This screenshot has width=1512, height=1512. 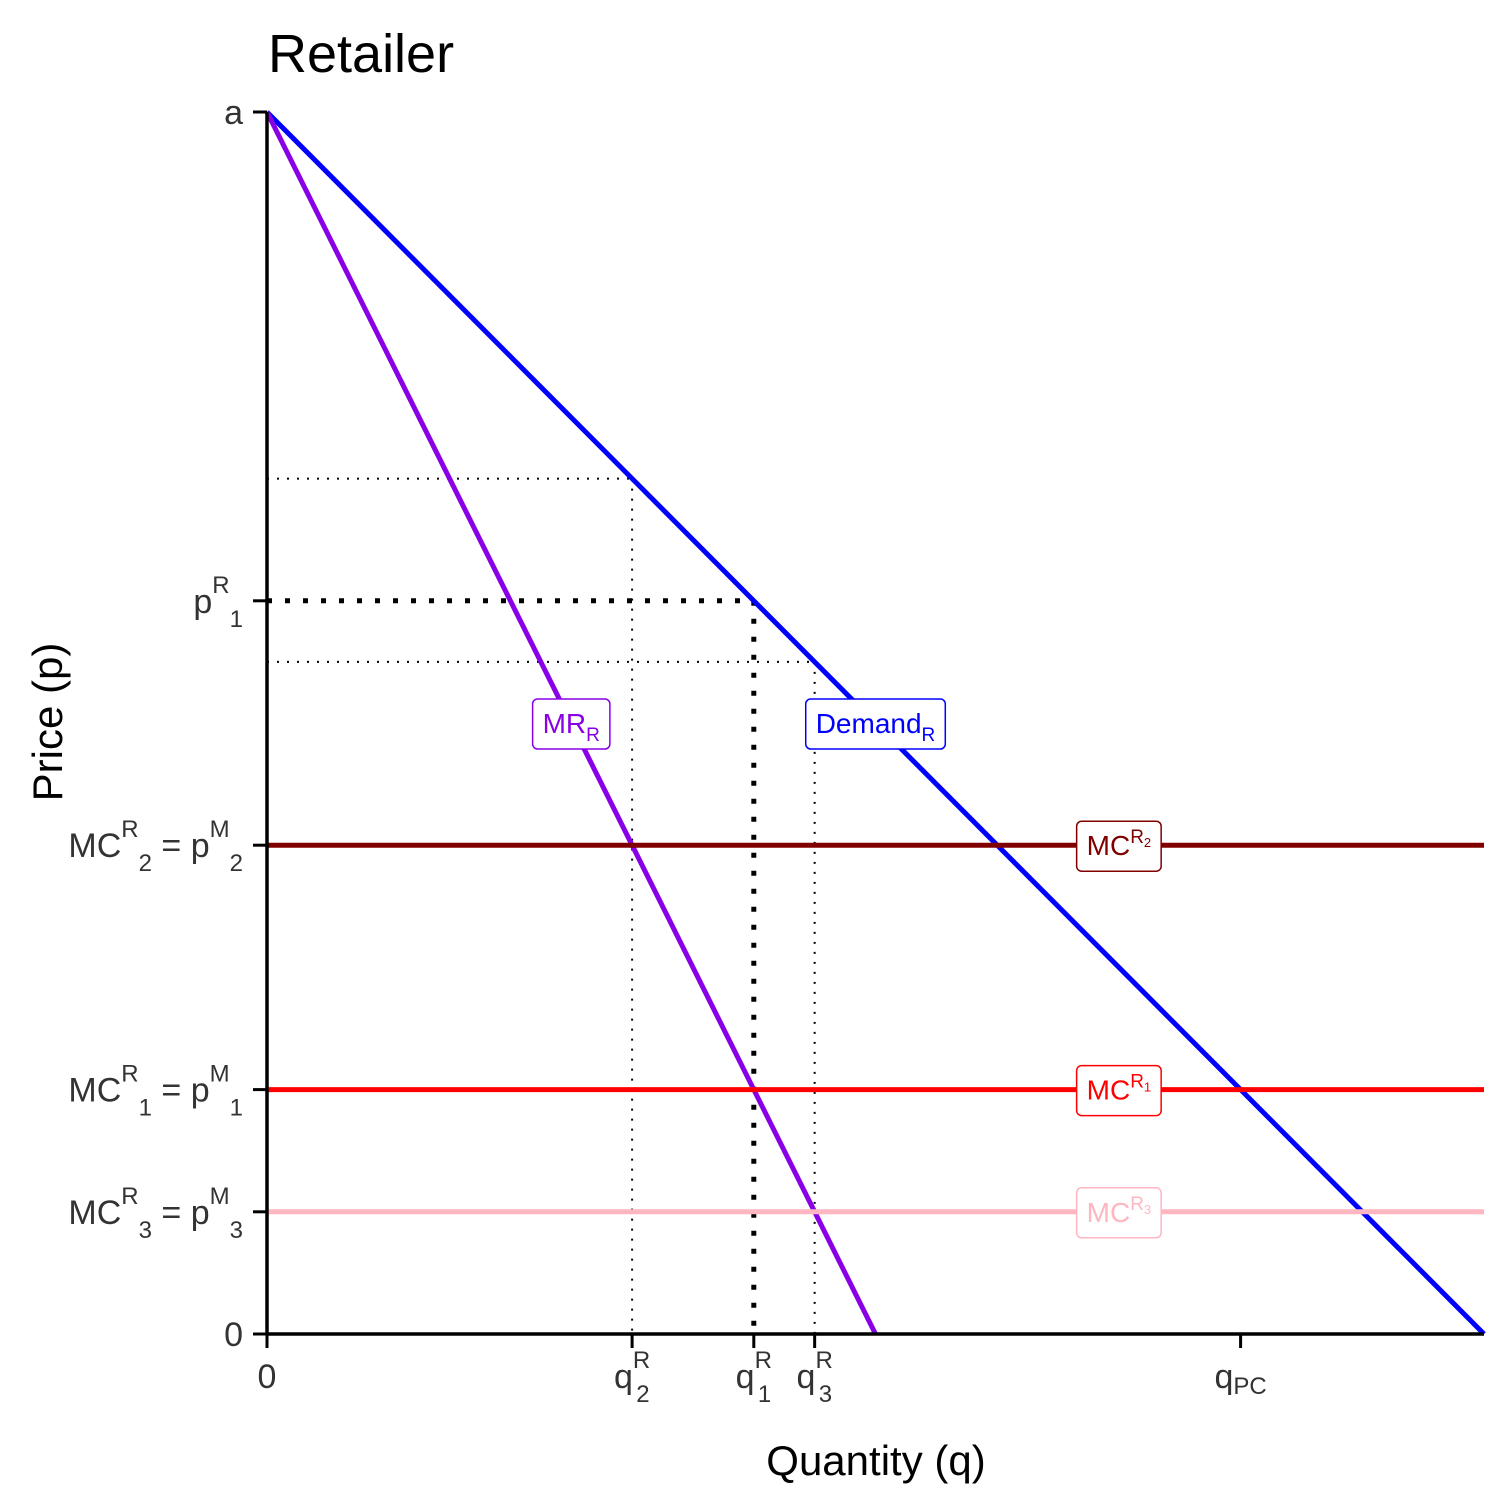 I want to click on label-main: Demand, so click(x=869, y=723).